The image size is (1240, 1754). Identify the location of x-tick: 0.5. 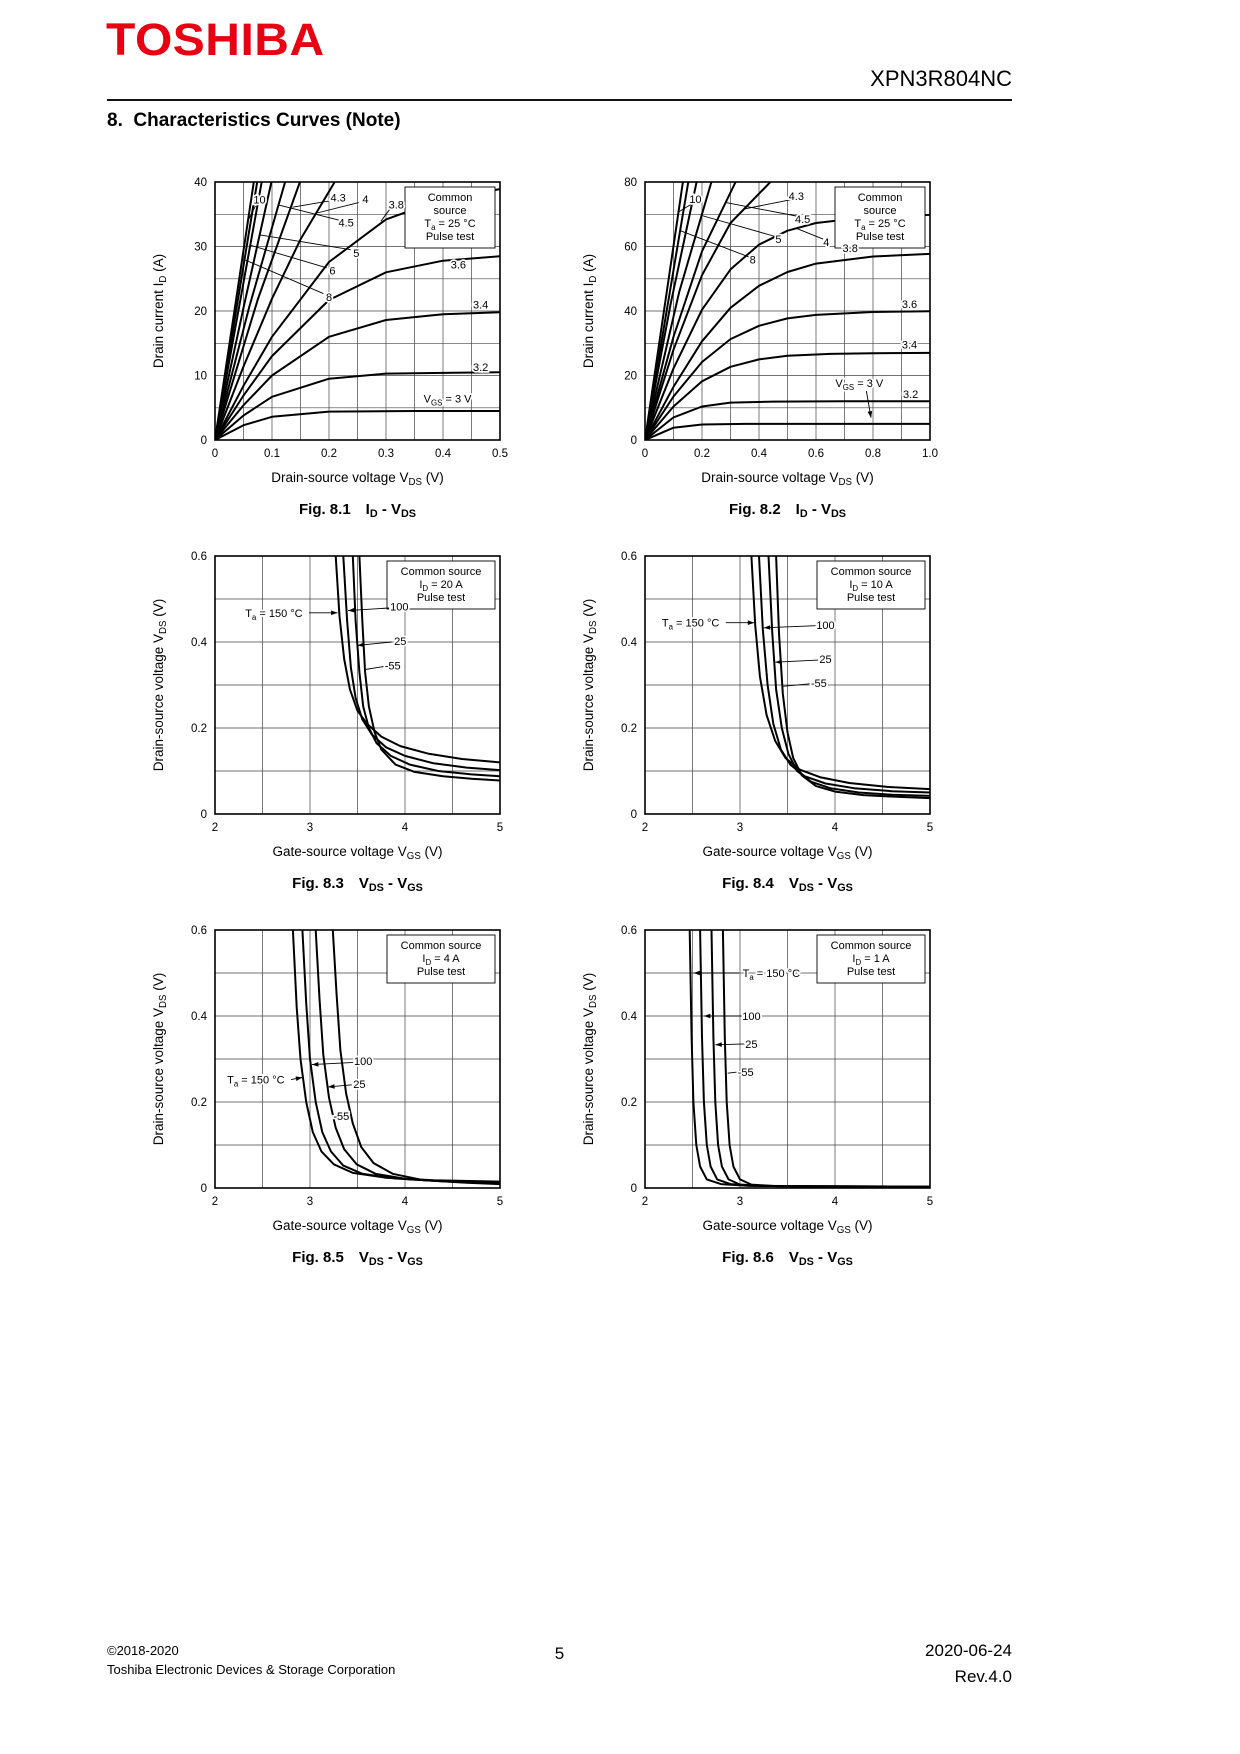
(500, 454).